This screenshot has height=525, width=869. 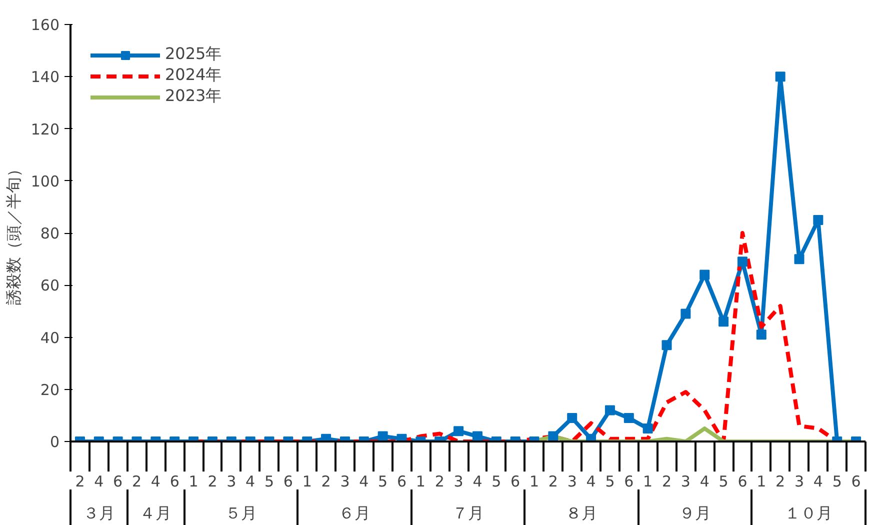 What do you see at coordinates (50, 389) in the screenshot?
I see `y-tick-label: 20` at bounding box center [50, 389].